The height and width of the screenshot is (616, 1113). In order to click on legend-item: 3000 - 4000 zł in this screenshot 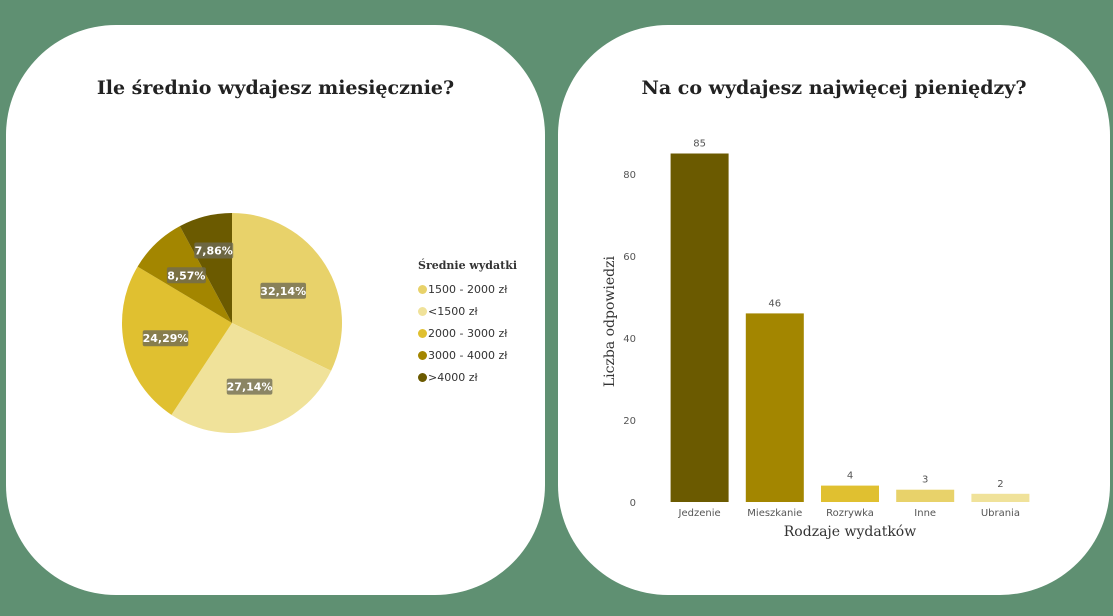, I will do `click(467, 355)`.